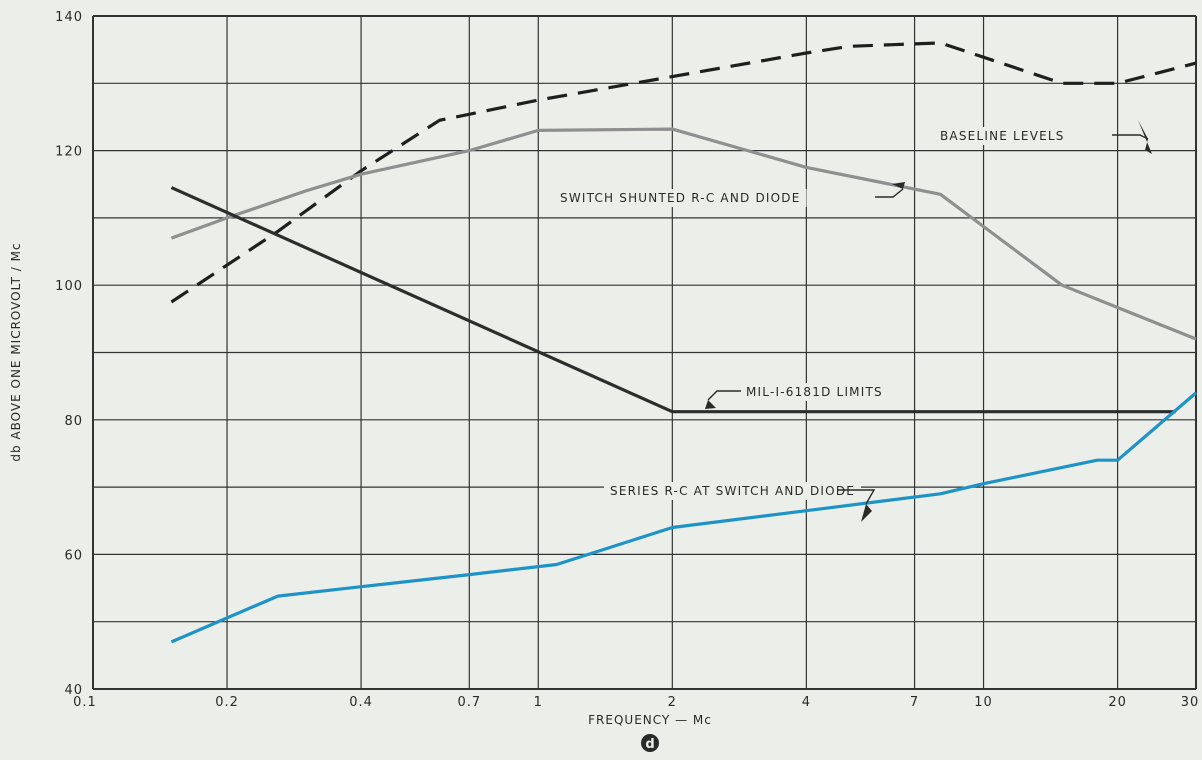 This screenshot has height=760, width=1202. What do you see at coordinates (650, 720) in the screenshot?
I see `x-axis-title: FREQUENCY — Mc` at bounding box center [650, 720].